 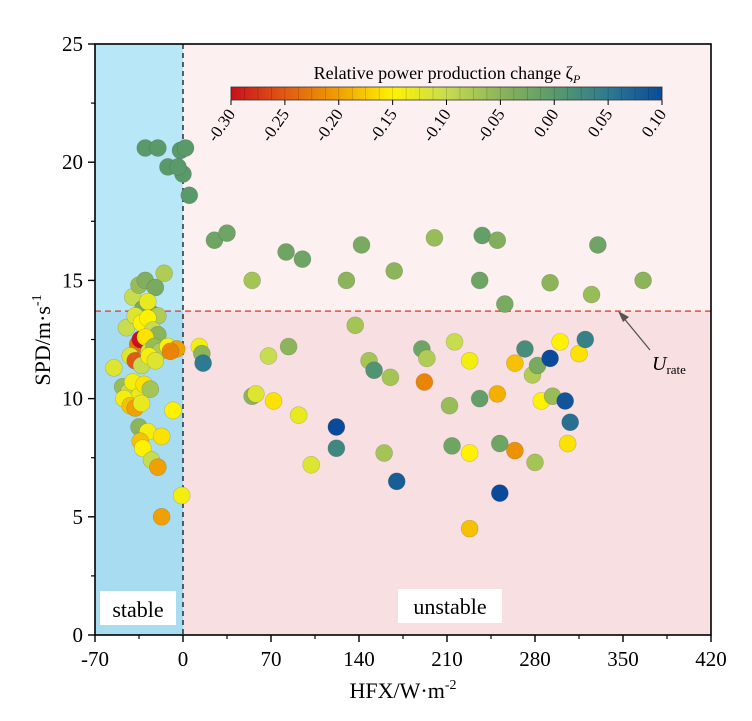 I want to click on y-tick-label: 15, so click(x=72, y=280).